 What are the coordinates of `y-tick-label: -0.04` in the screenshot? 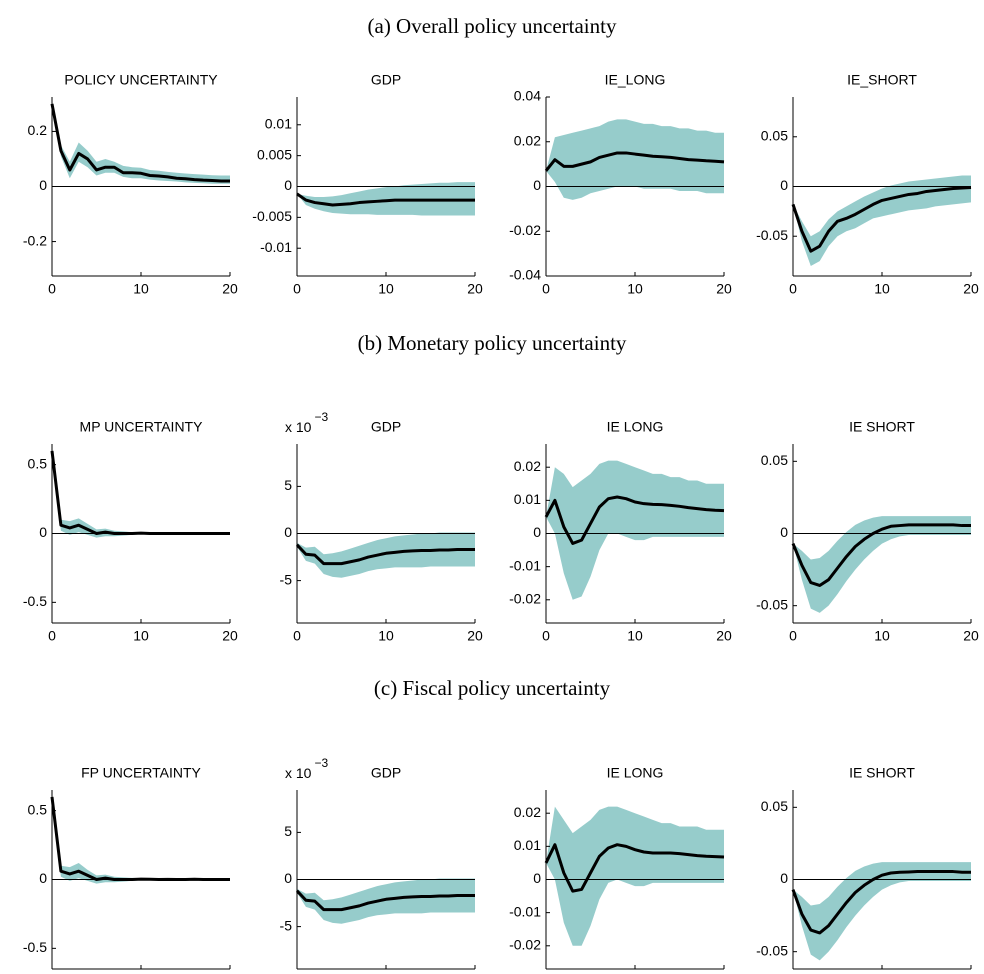 It's located at (525, 275).